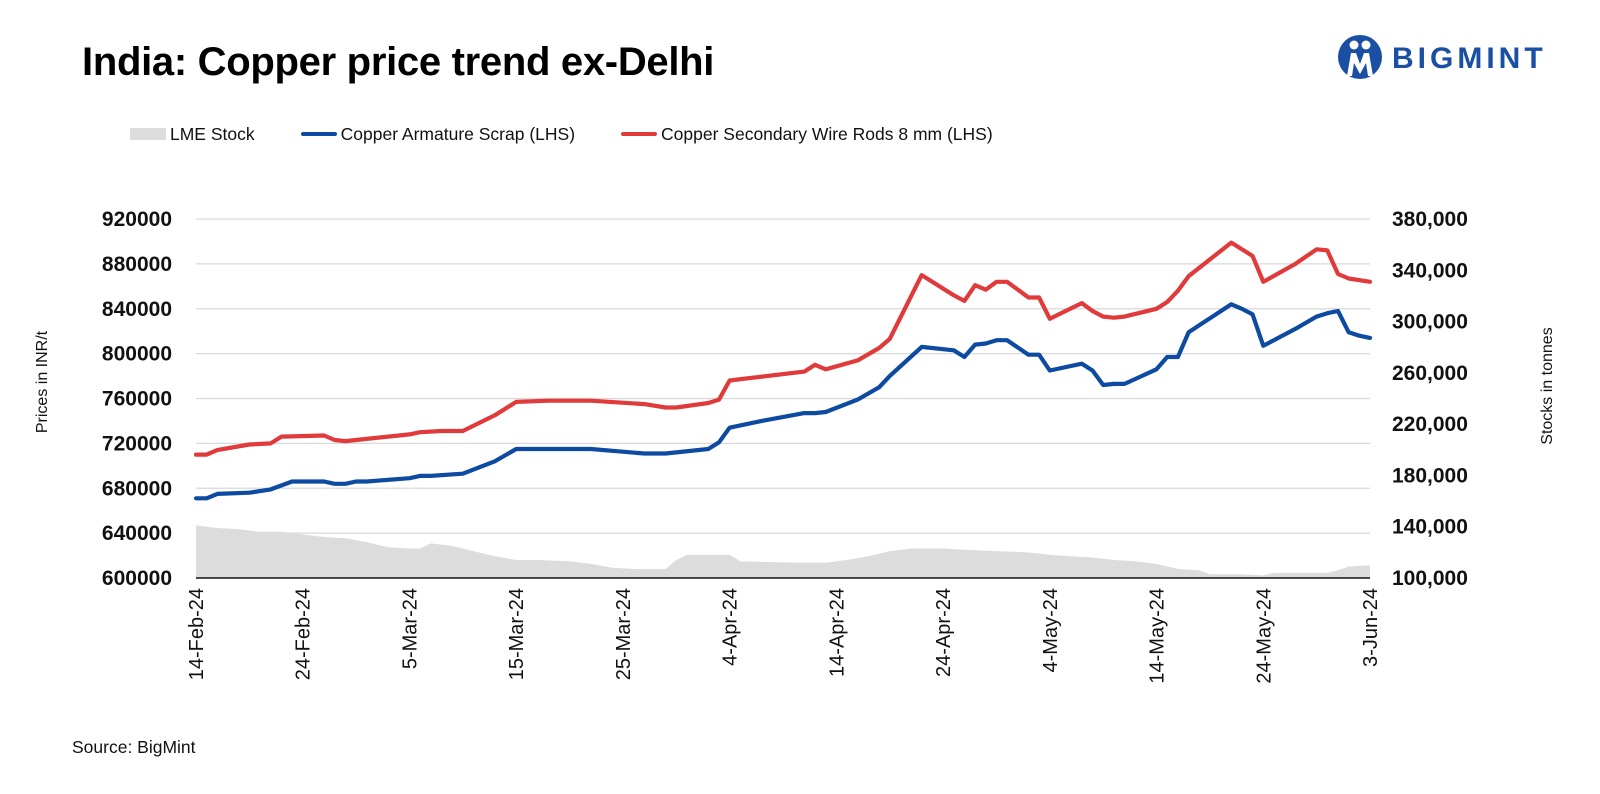 The height and width of the screenshot is (794, 1600). What do you see at coordinates (137, 264) in the screenshot?
I see `y-left-tick-label: 880000` at bounding box center [137, 264].